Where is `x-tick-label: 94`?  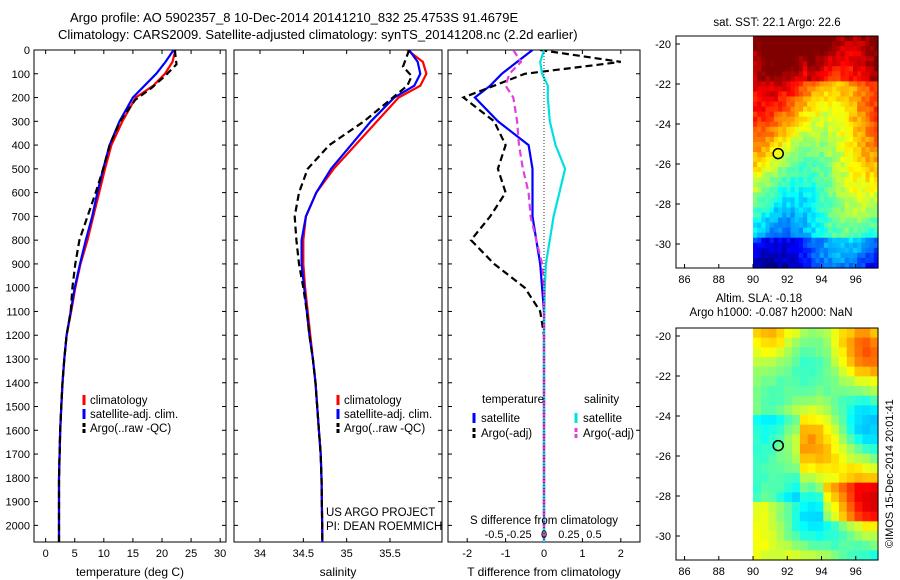
x-tick-label: 94 is located at coordinates (821, 280).